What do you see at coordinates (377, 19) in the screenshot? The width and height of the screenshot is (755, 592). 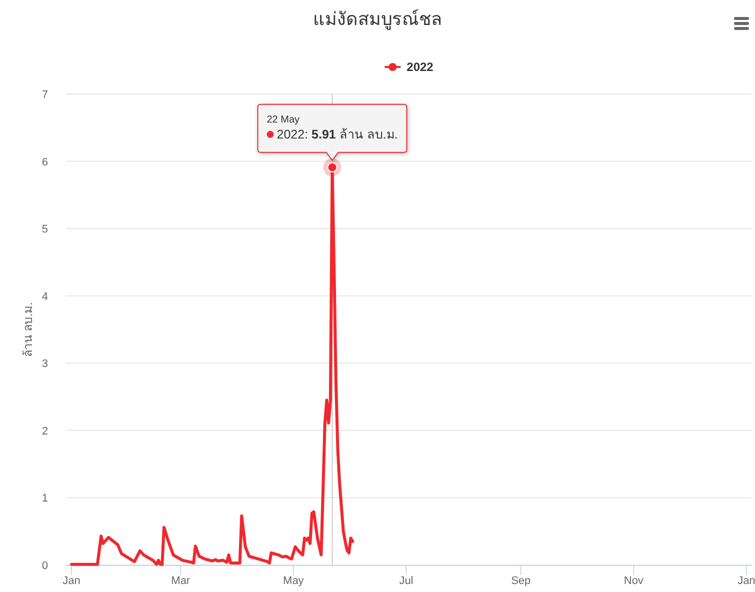 I see `title: แม่งัดสมบูรณ์ชล` at bounding box center [377, 19].